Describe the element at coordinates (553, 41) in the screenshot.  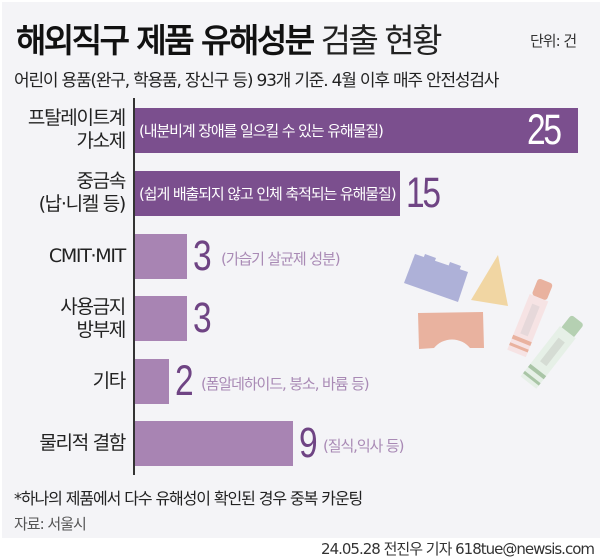
I see `unit-label: 단위: 건` at that location.